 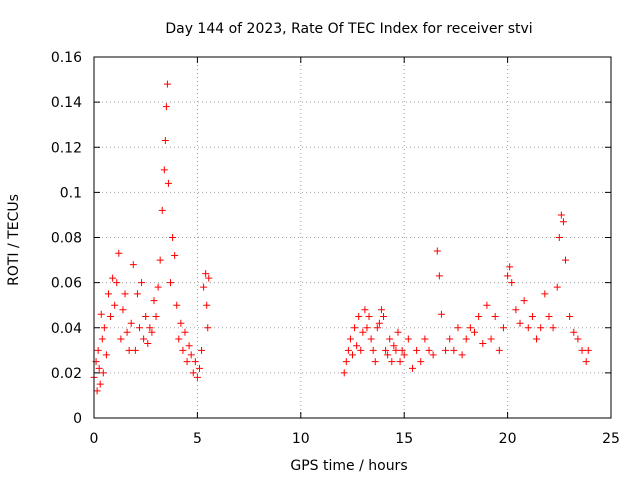 What do you see at coordinates (77, 419) in the screenshot?
I see `y-tick-label: 0` at bounding box center [77, 419].